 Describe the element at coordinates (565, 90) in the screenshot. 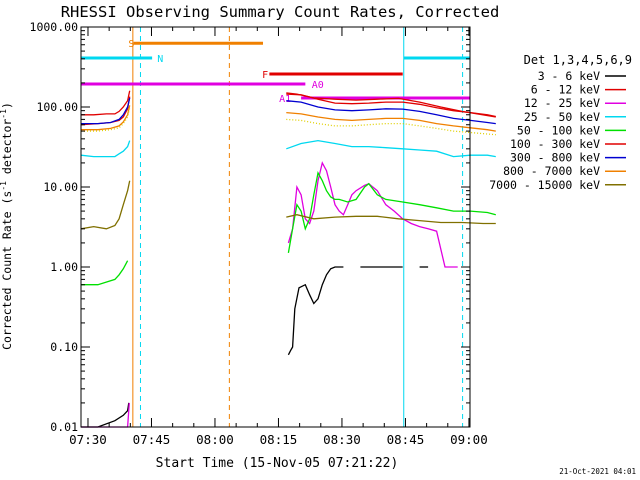

I see `legend-label-6-12-kev: 6 - 12 keV` at that location.